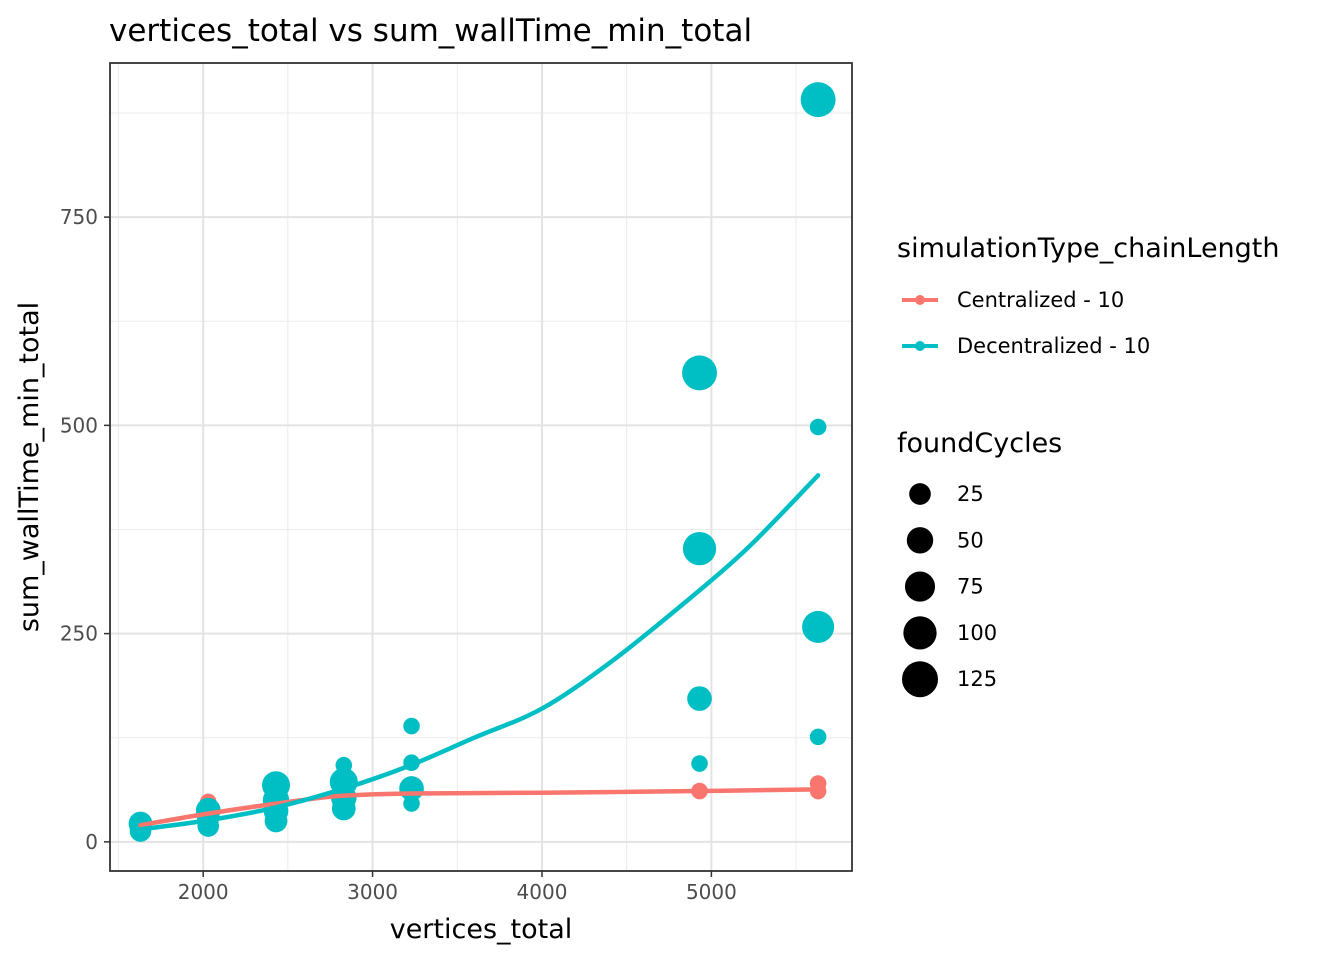 The image size is (1344, 960). Describe the element at coordinates (481, 929) in the screenshot. I see `x-axis-title: vertices_total` at that location.